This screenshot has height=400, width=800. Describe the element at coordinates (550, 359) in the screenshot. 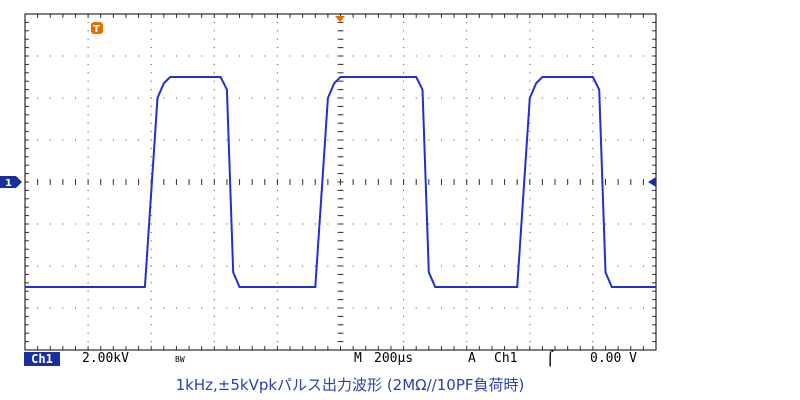

I see `rising-edge-icon: ⌠` at that location.